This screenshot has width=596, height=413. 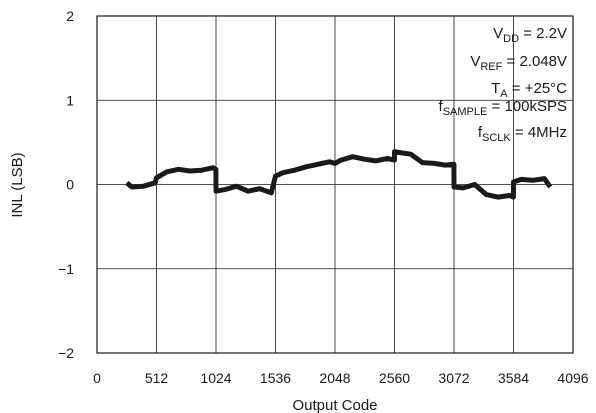 What do you see at coordinates (513, 378) in the screenshot?
I see `x-tick-label: 3584` at bounding box center [513, 378].